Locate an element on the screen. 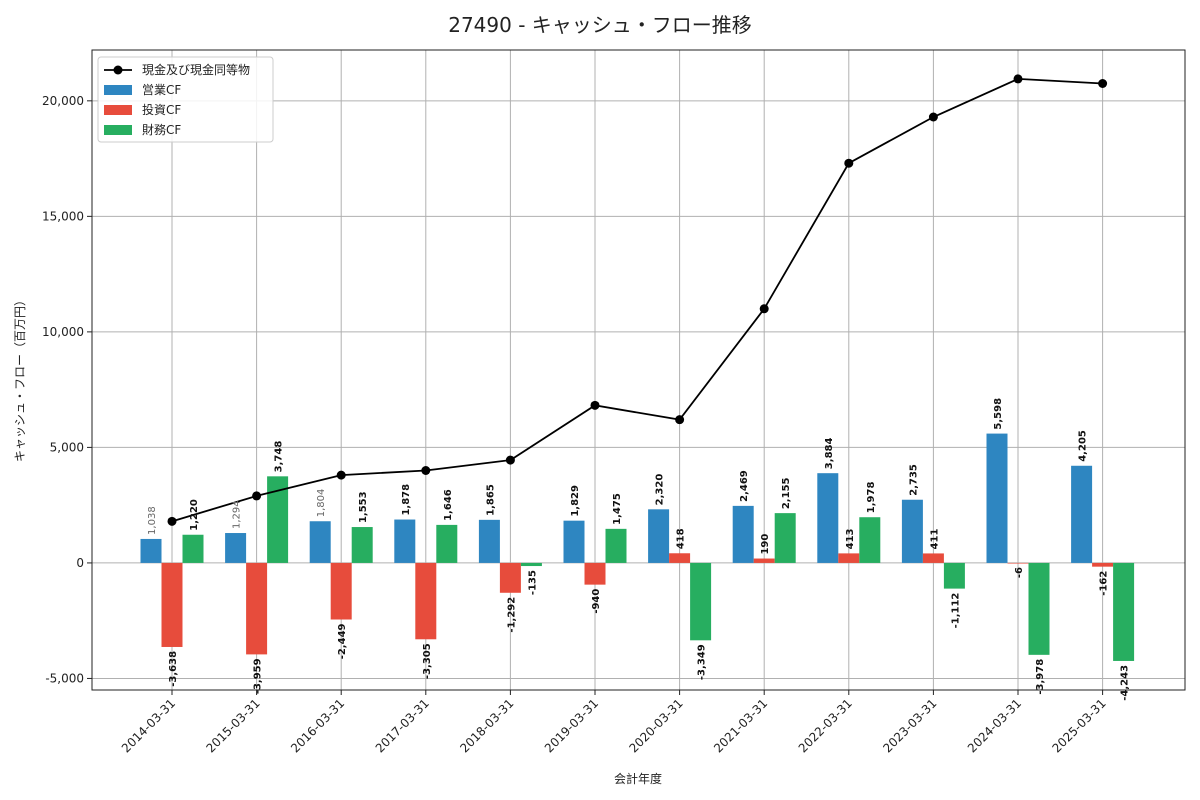 This screenshot has height=800, width=1200. x-tick-label: 2022-03-31 is located at coordinates (825, 725).